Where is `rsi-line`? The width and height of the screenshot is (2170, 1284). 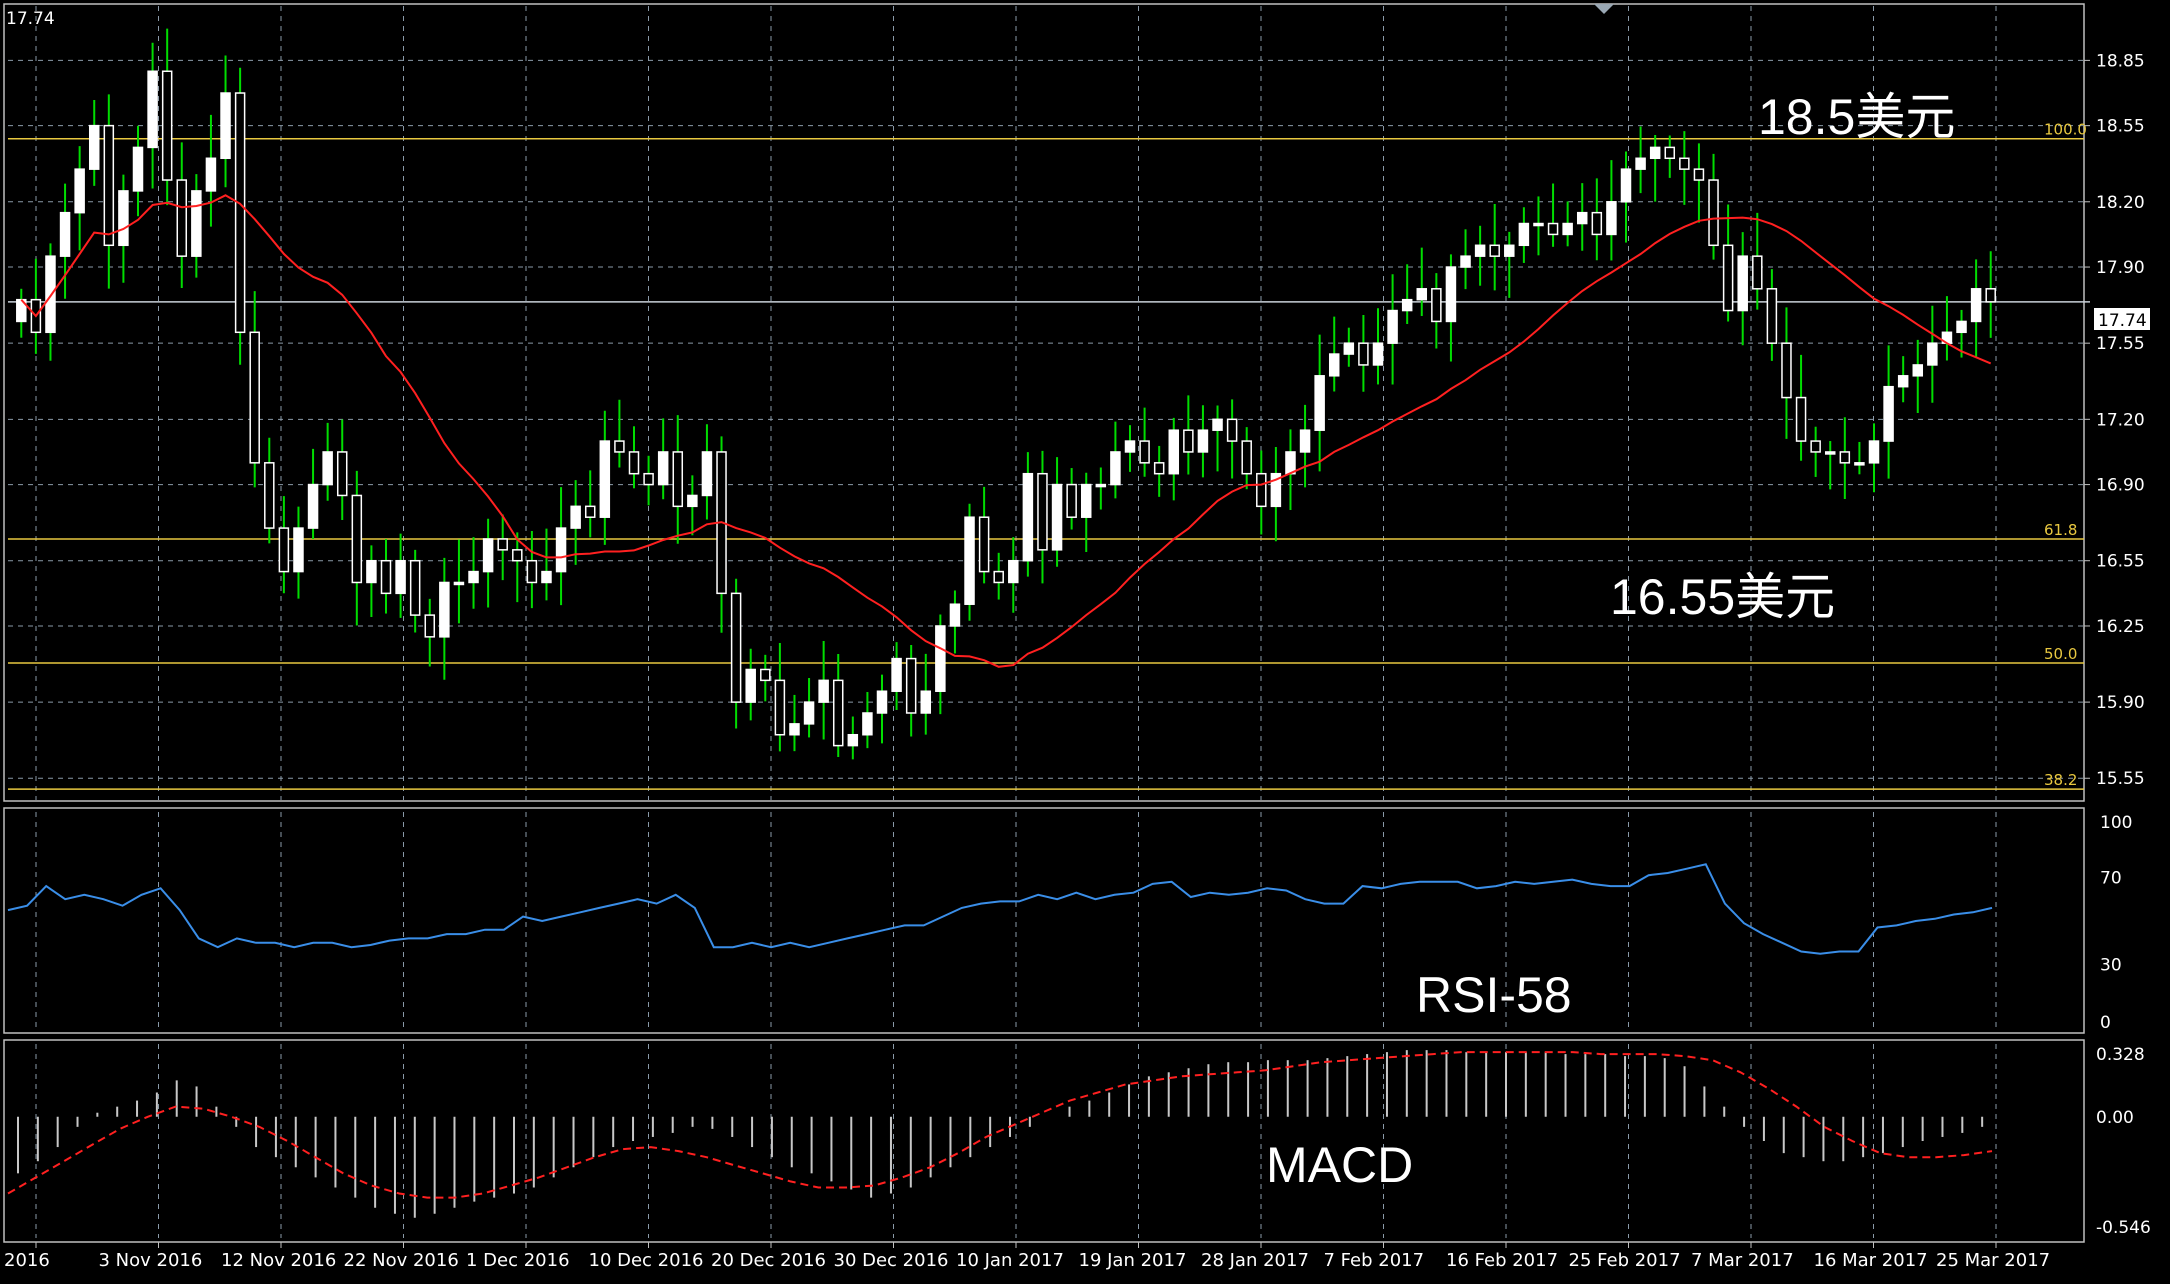
rsi-line is located at coordinates (1000, 909).